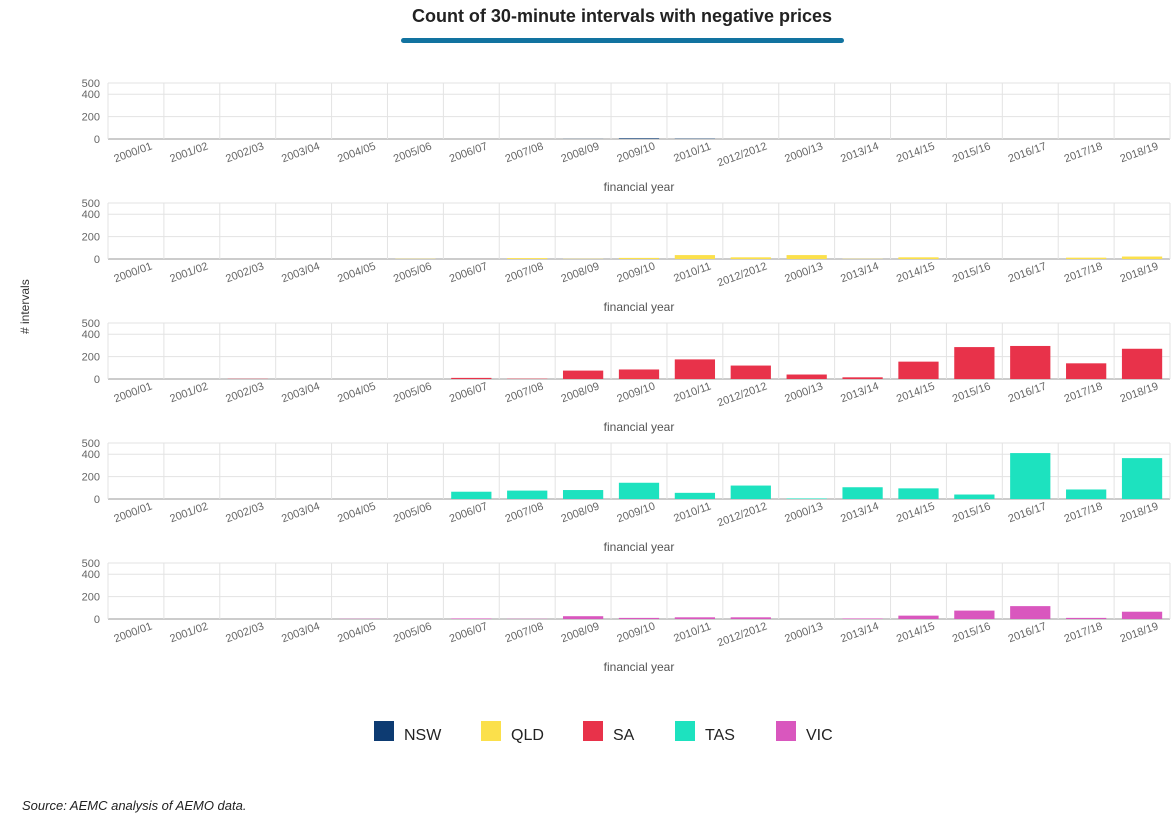  What do you see at coordinates (134, 805) in the screenshot?
I see `source-note: Source: AEMC analysis of AEMO data.` at bounding box center [134, 805].